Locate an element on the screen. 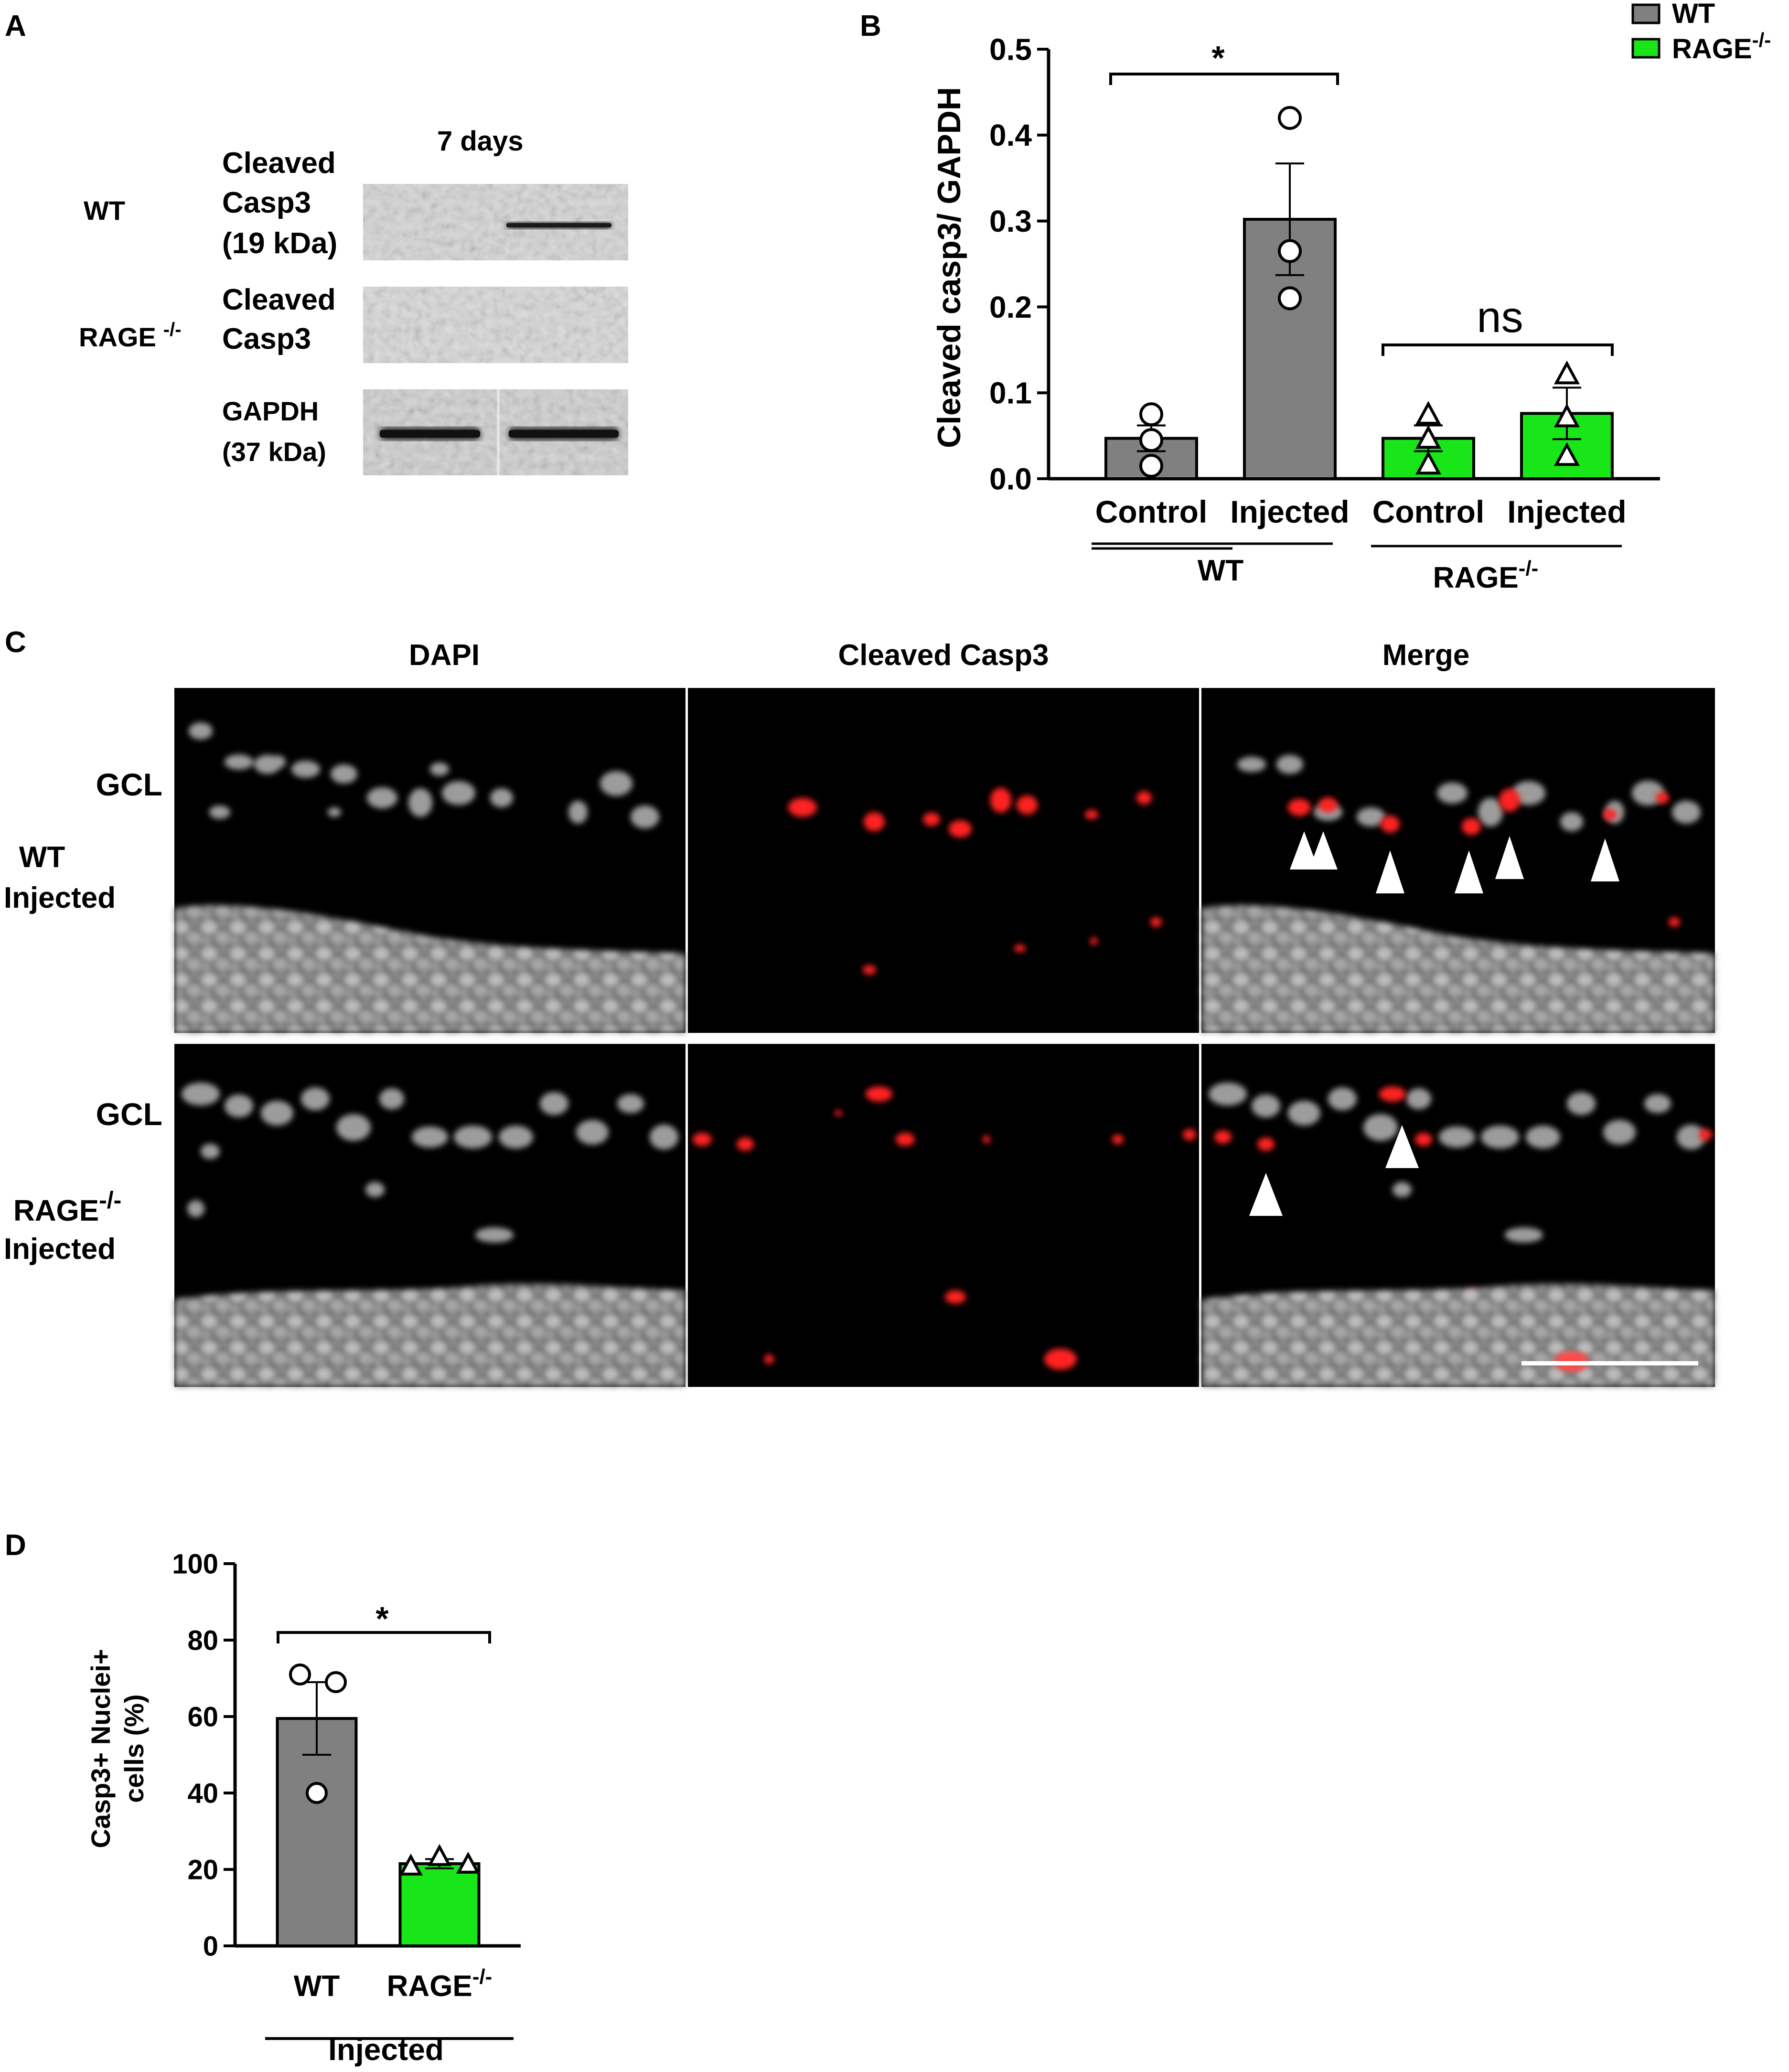  panel-a-label: A is located at coordinates (15, 26).